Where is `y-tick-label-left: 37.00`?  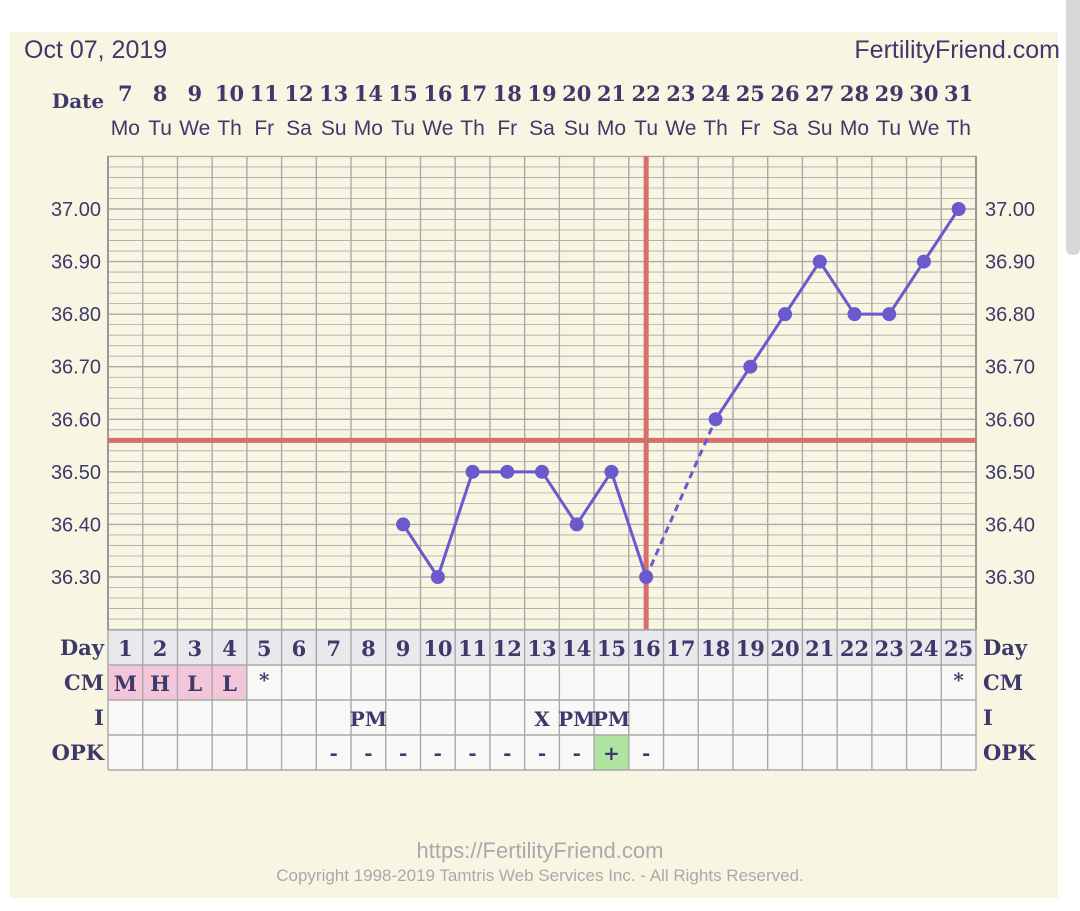 y-tick-label-left: 37.00 is located at coordinates (76, 210).